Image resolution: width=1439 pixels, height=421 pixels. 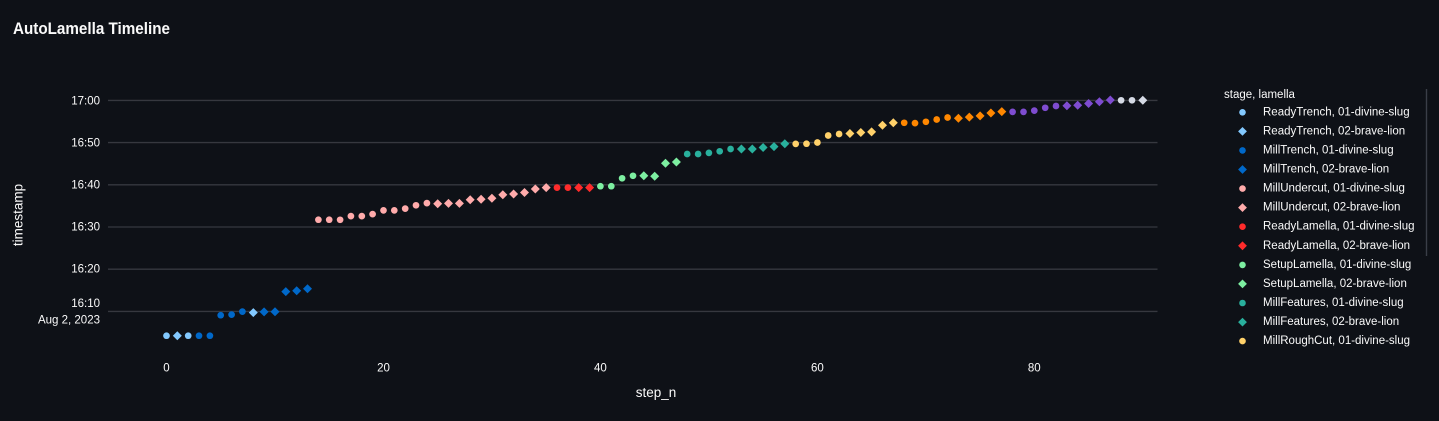 What do you see at coordinates (1339, 227) in the screenshot?
I see `svg-text: ReadyLamella, 01-divine-slug` at bounding box center [1339, 227].